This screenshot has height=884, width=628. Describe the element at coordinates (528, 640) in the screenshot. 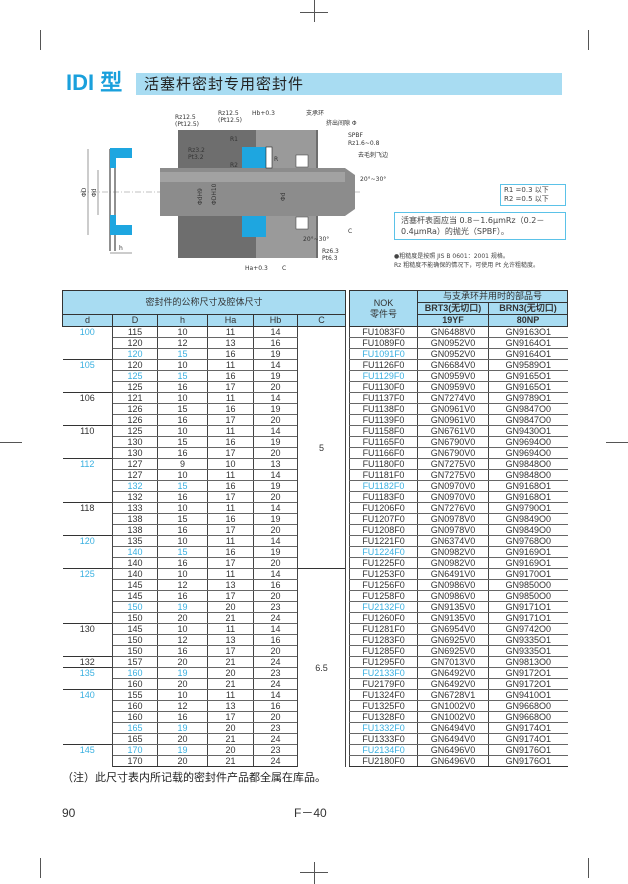

I see `cell-brn3-part: GN9335O1` at that location.